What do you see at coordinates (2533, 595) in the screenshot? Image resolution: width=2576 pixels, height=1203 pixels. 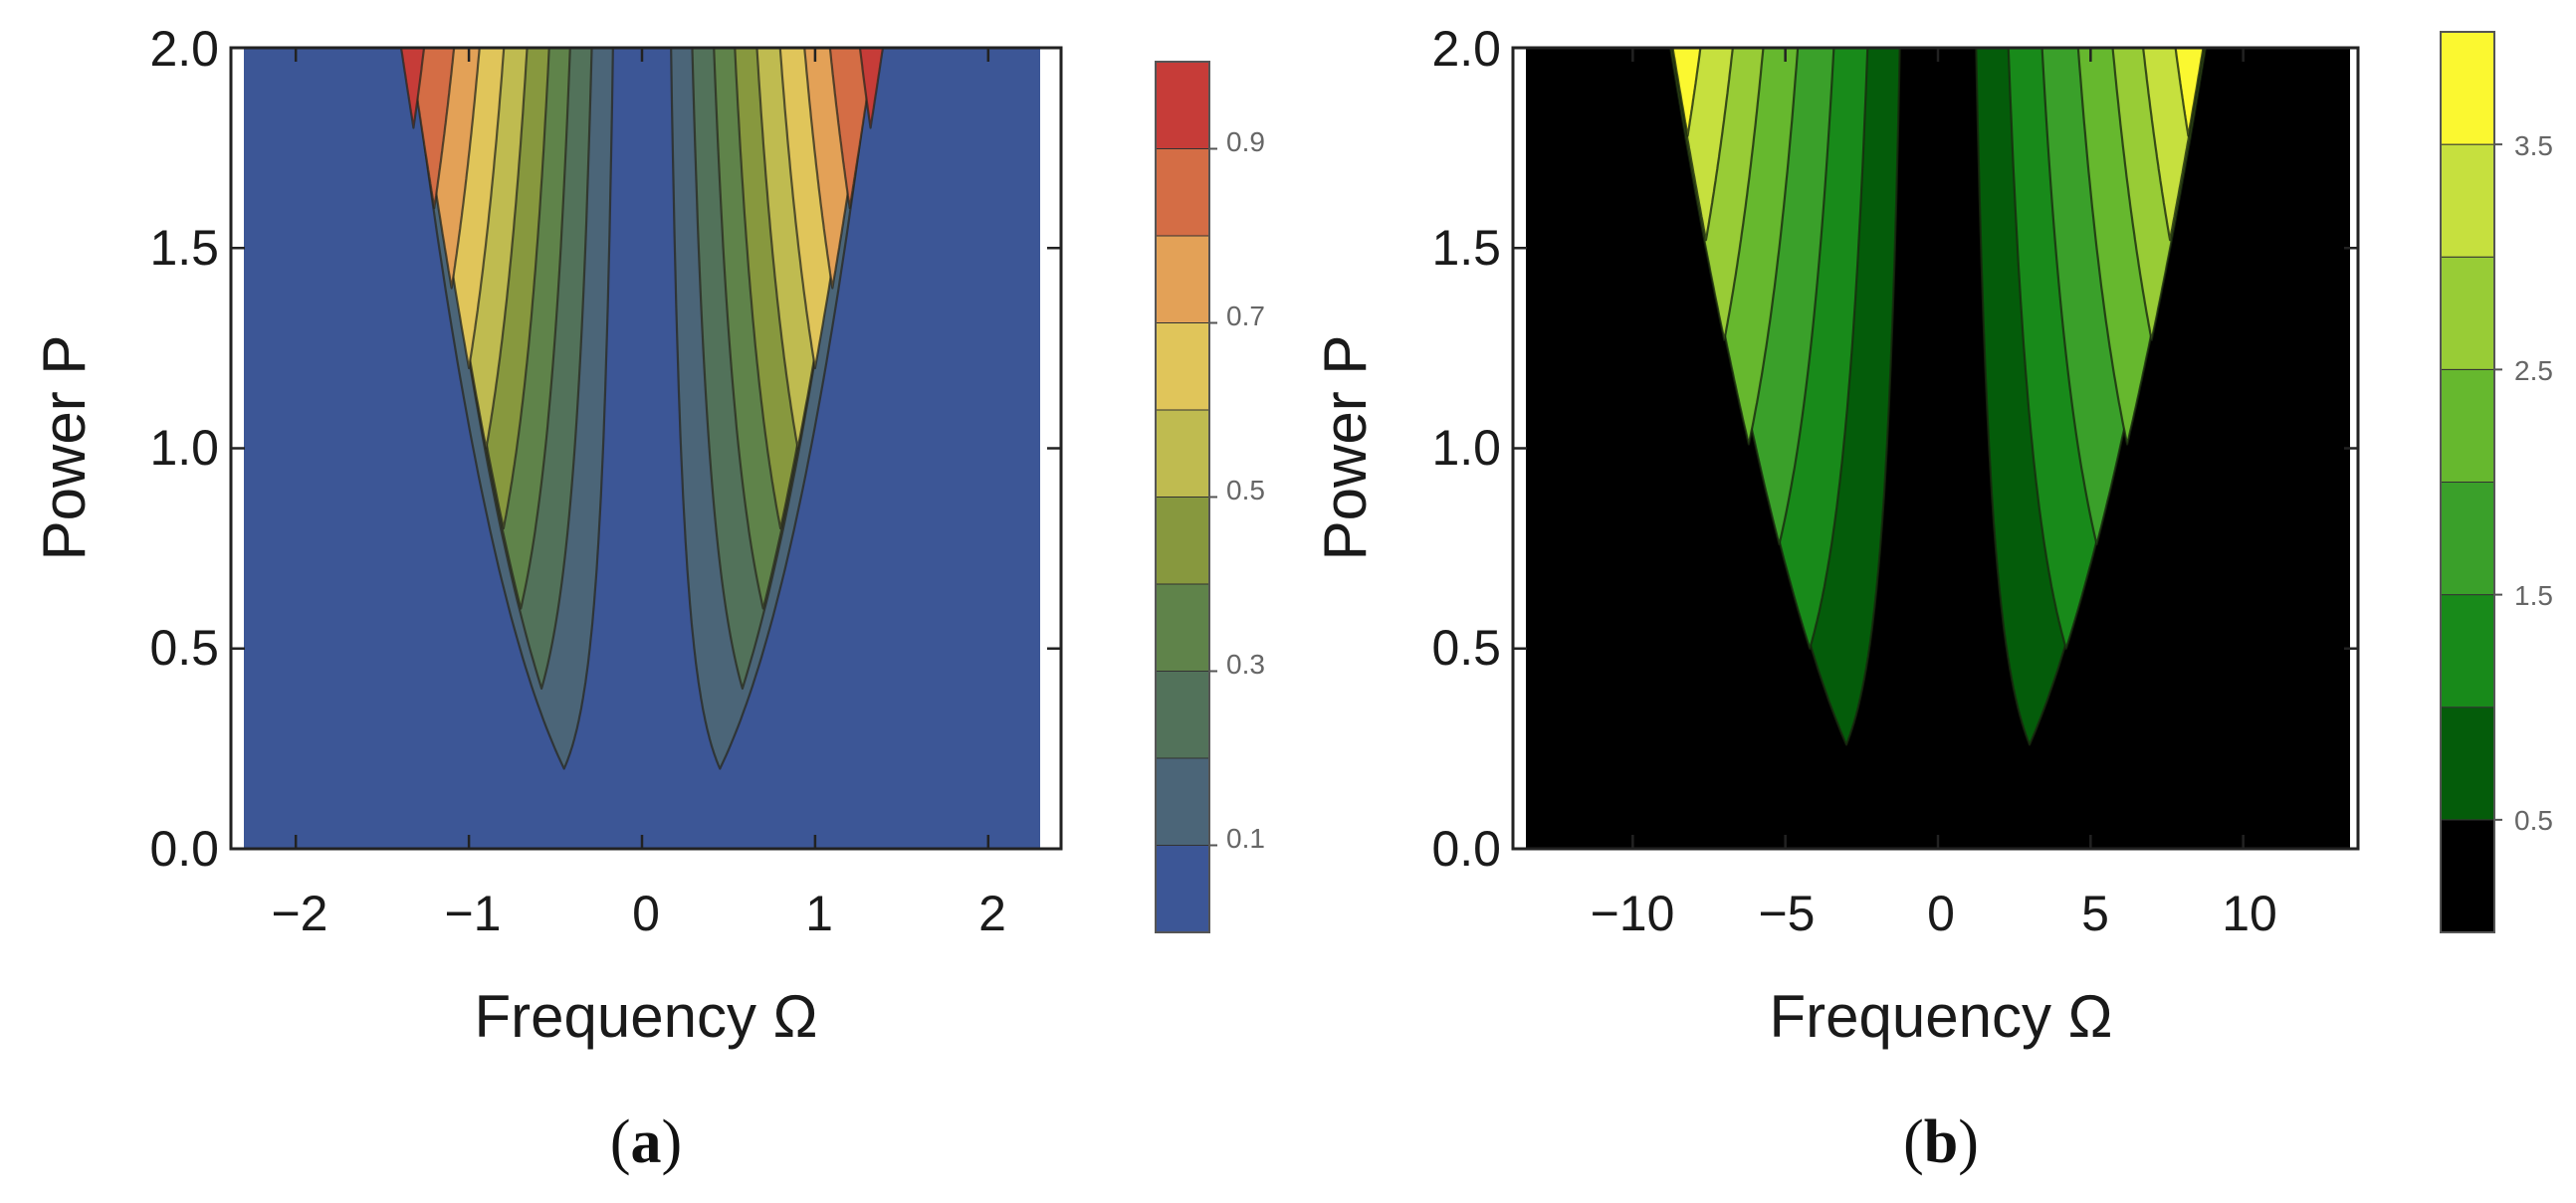 I see `colorbar-label: 1.5` at bounding box center [2533, 595].